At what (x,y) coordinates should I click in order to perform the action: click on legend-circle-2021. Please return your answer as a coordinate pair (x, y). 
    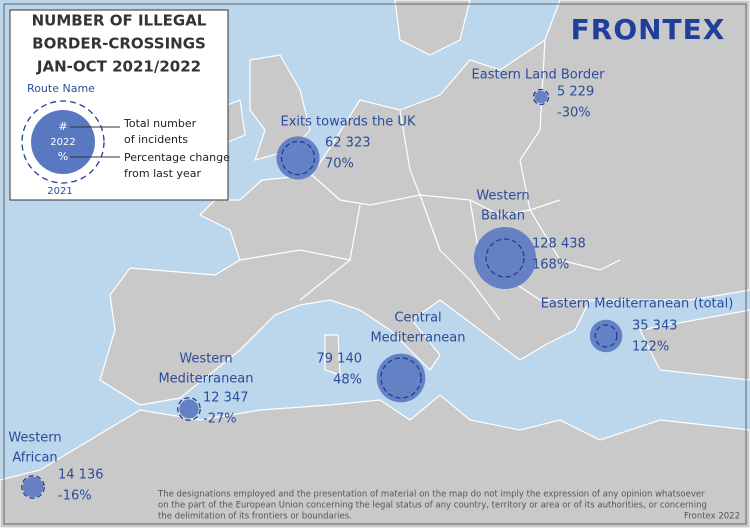
    Looking at the image, I should click on (63, 142).